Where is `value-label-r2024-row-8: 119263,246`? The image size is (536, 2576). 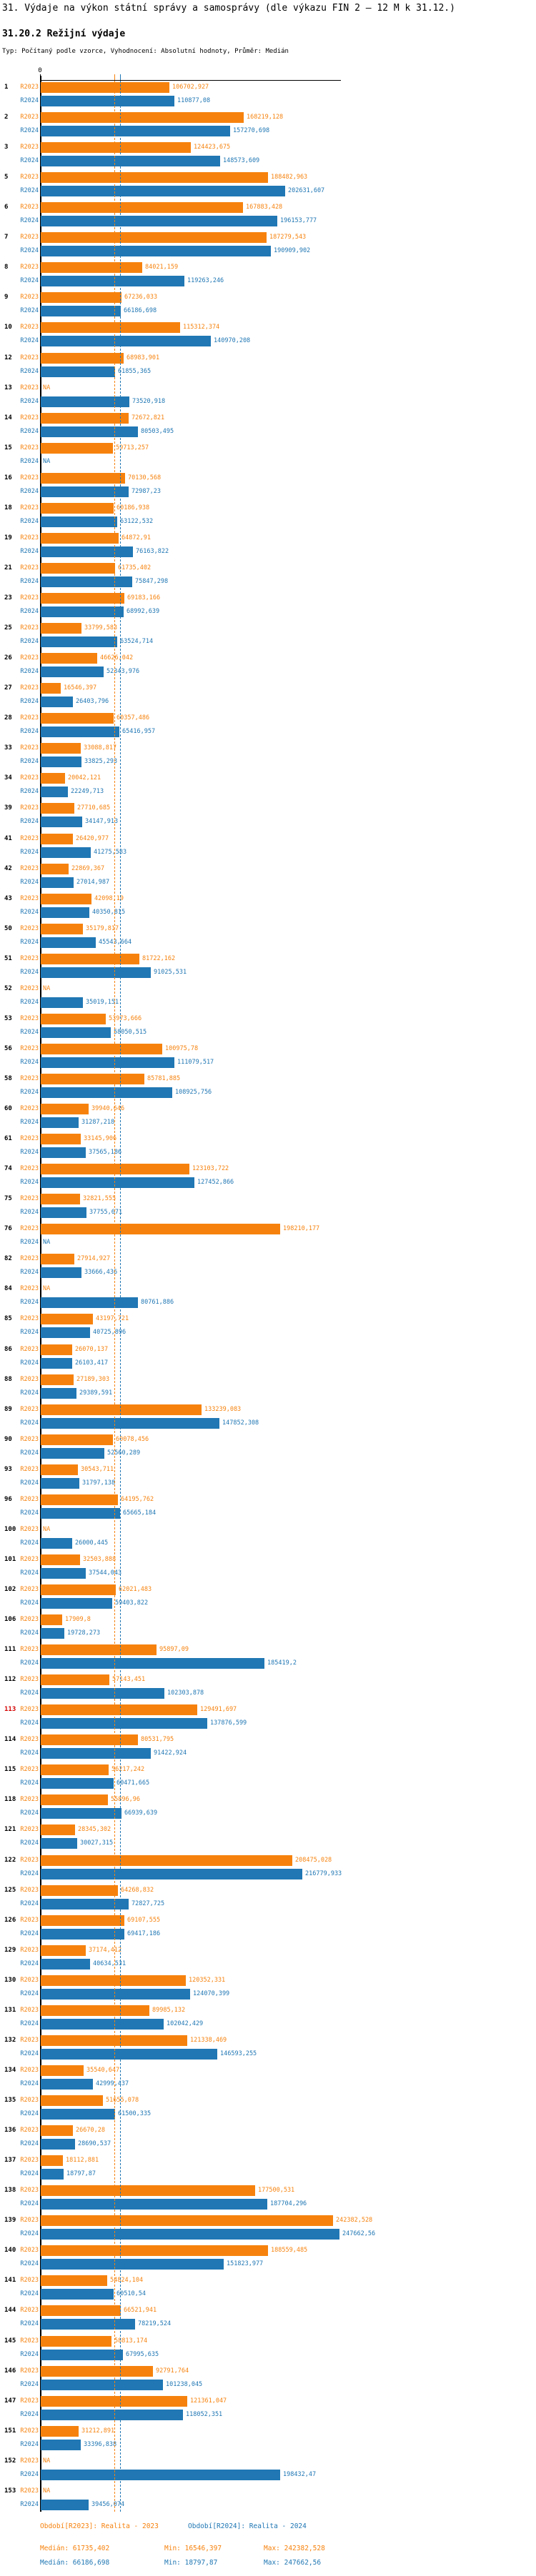
value-label-r2024-row-8: 119263,246 is located at coordinates (205, 281).